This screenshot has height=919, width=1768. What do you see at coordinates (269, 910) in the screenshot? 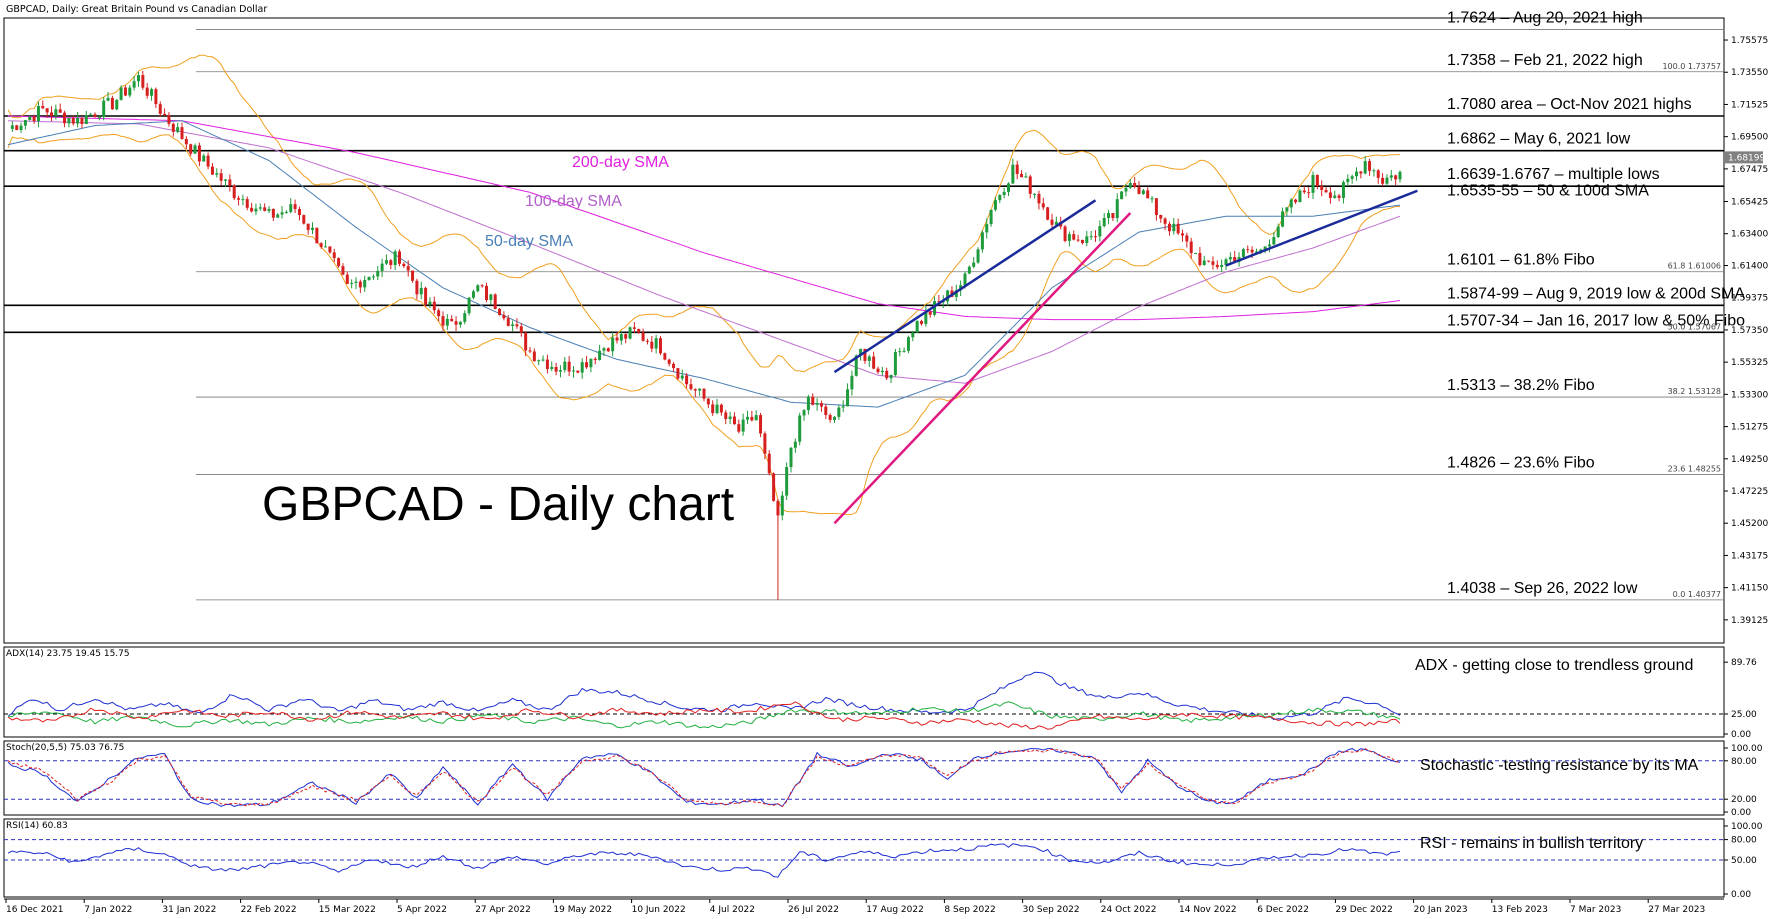
I see `date-label: 22 Feb 2022` at bounding box center [269, 910].